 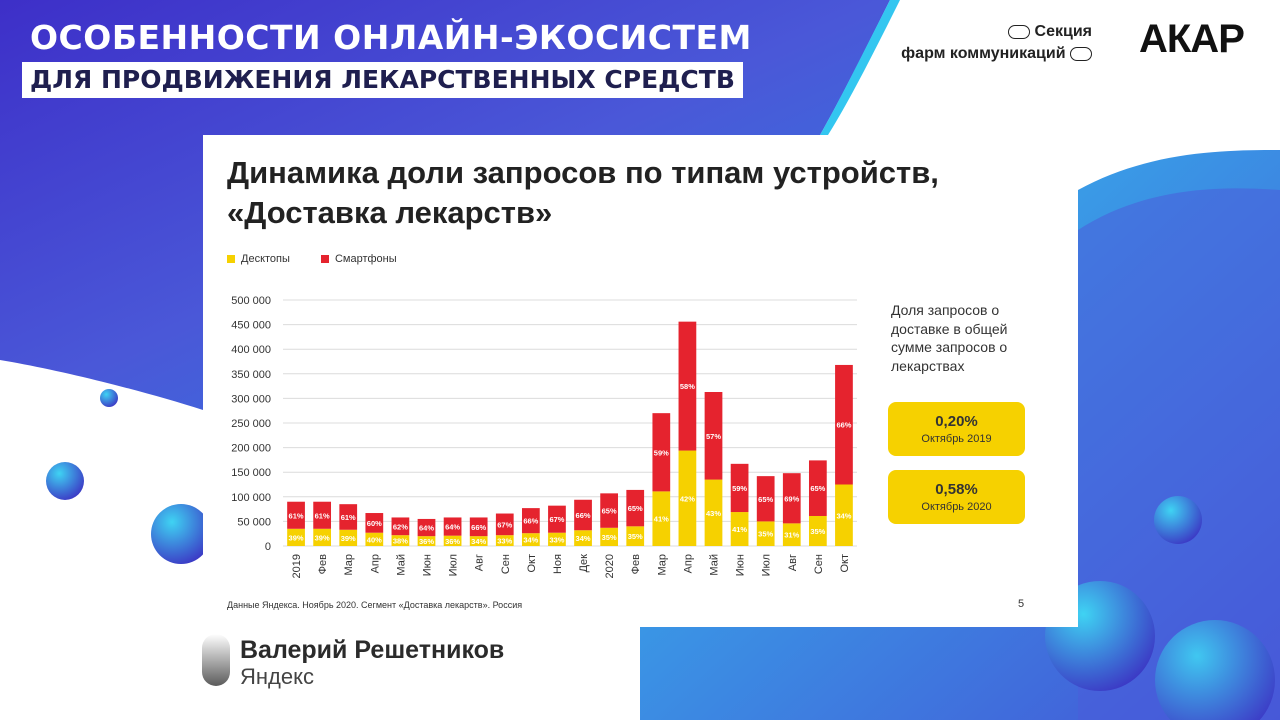 I want to click on x-tick-label: Дек, so click(x=584, y=563).